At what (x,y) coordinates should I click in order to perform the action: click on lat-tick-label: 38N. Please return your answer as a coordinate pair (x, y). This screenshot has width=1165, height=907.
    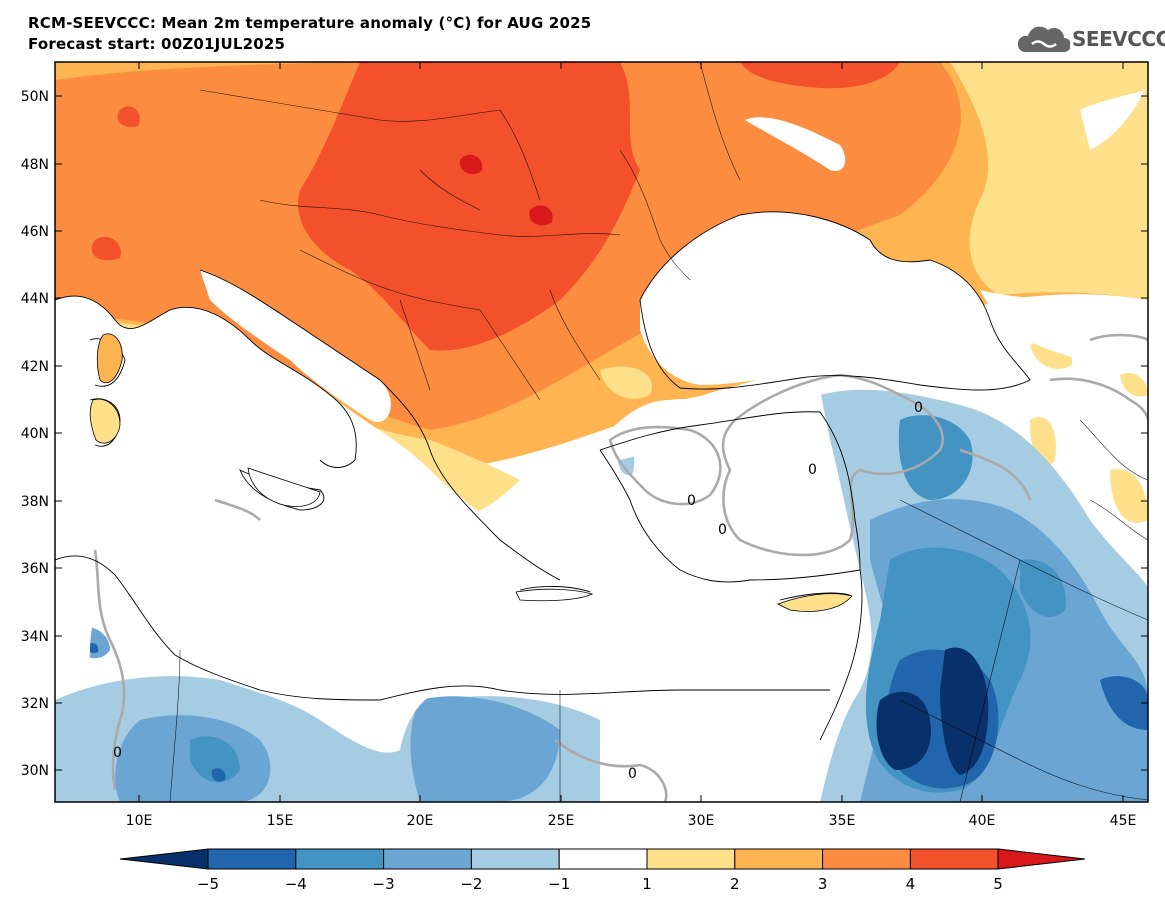
    Looking at the image, I should click on (35, 502).